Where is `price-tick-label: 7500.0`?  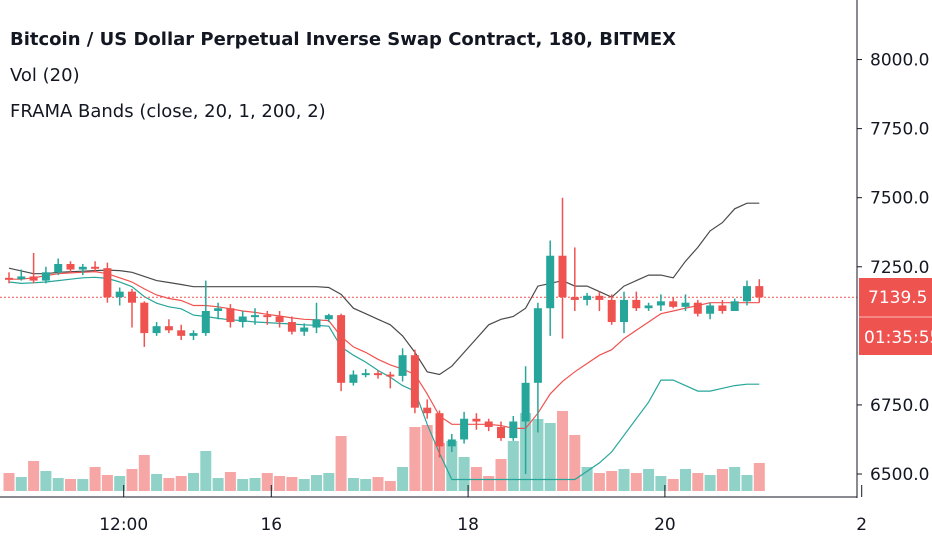 price-tick-label: 7500.0 is located at coordinates (899, 199).